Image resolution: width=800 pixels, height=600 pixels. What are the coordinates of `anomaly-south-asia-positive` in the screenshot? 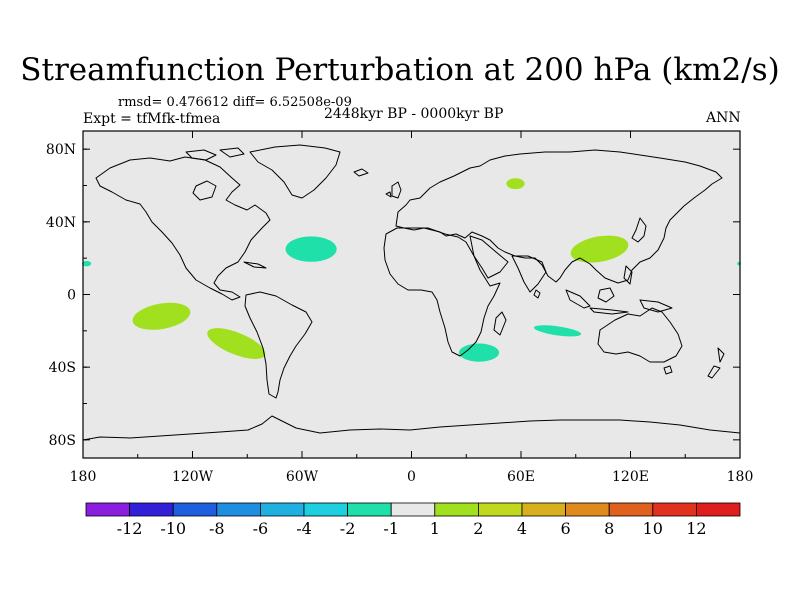 It's located at (599, 249).